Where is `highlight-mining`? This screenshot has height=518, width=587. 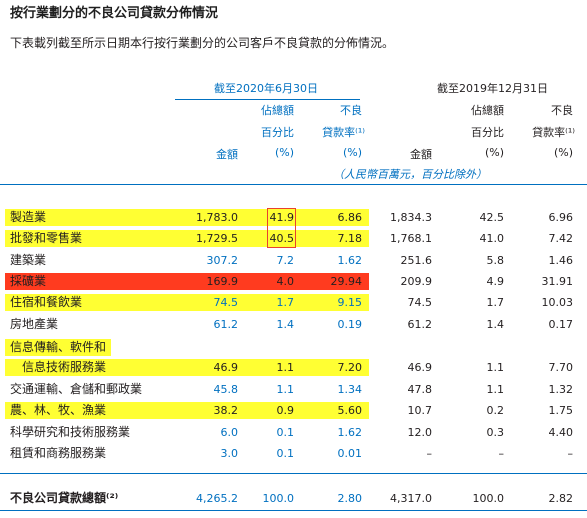 highlight-mining is located at coordinates (187, 281).